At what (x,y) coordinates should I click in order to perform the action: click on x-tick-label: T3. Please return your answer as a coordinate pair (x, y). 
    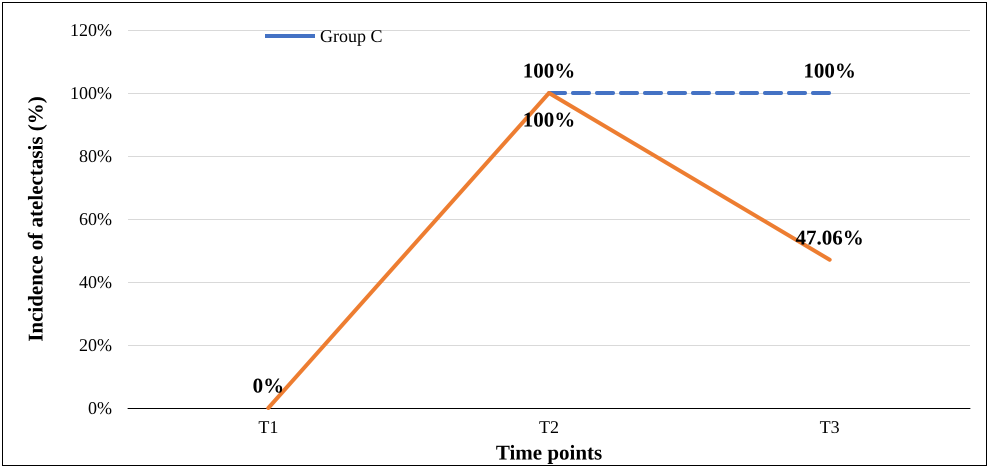
    Looking at the image, I should click on (830, 427).